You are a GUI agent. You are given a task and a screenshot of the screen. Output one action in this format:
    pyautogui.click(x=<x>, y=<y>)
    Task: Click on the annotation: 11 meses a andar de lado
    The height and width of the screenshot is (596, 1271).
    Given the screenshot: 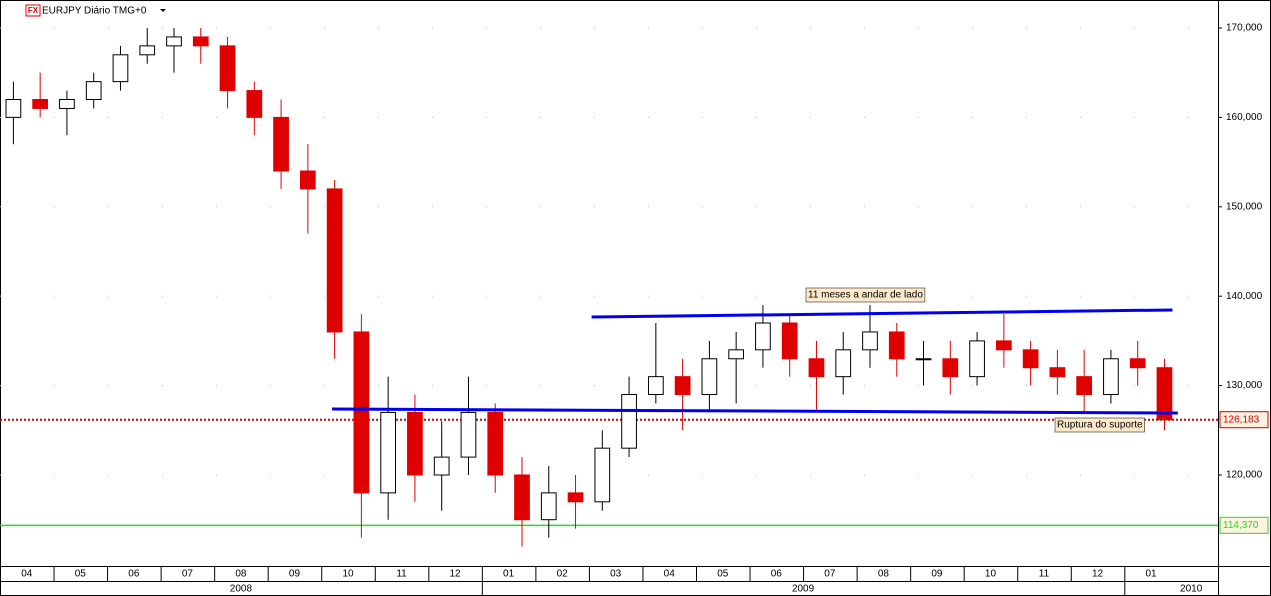 What is the action you would take?
    pyautogui.click(x=865, y=295)
    